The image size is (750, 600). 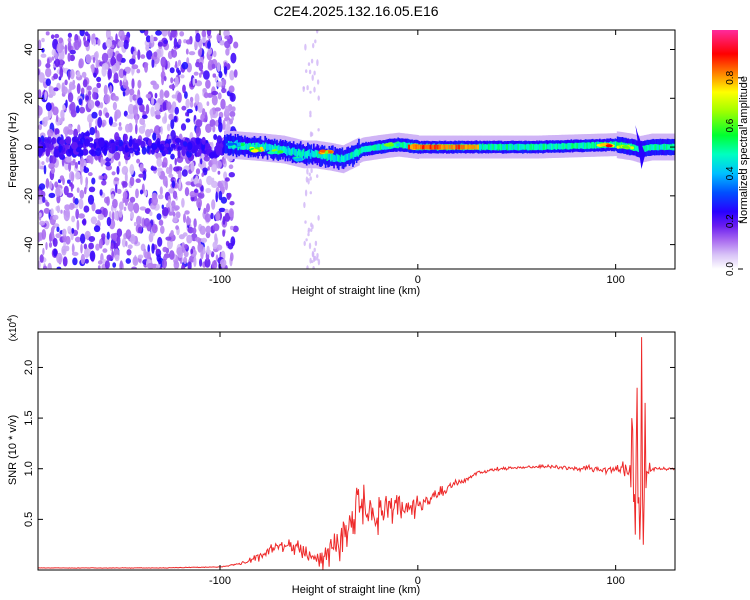 I want to click on ridge-spike, so click(x=640, y=147).